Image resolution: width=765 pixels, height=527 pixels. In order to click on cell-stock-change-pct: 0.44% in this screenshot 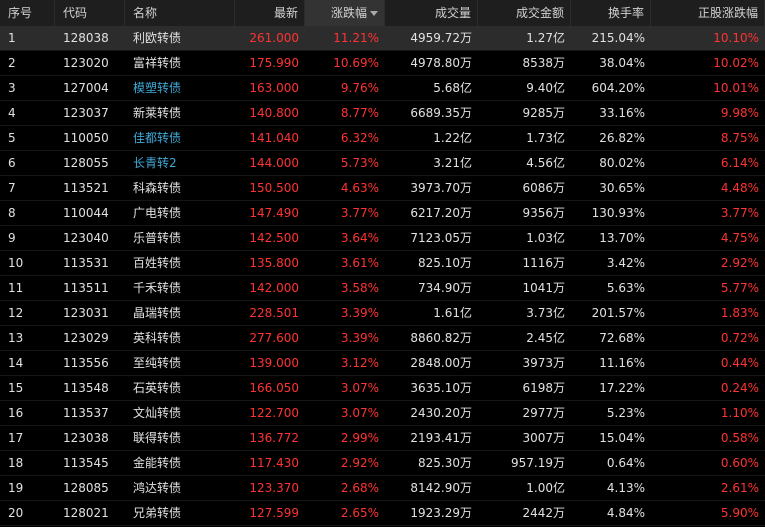, I will do `click(739, 363)`.